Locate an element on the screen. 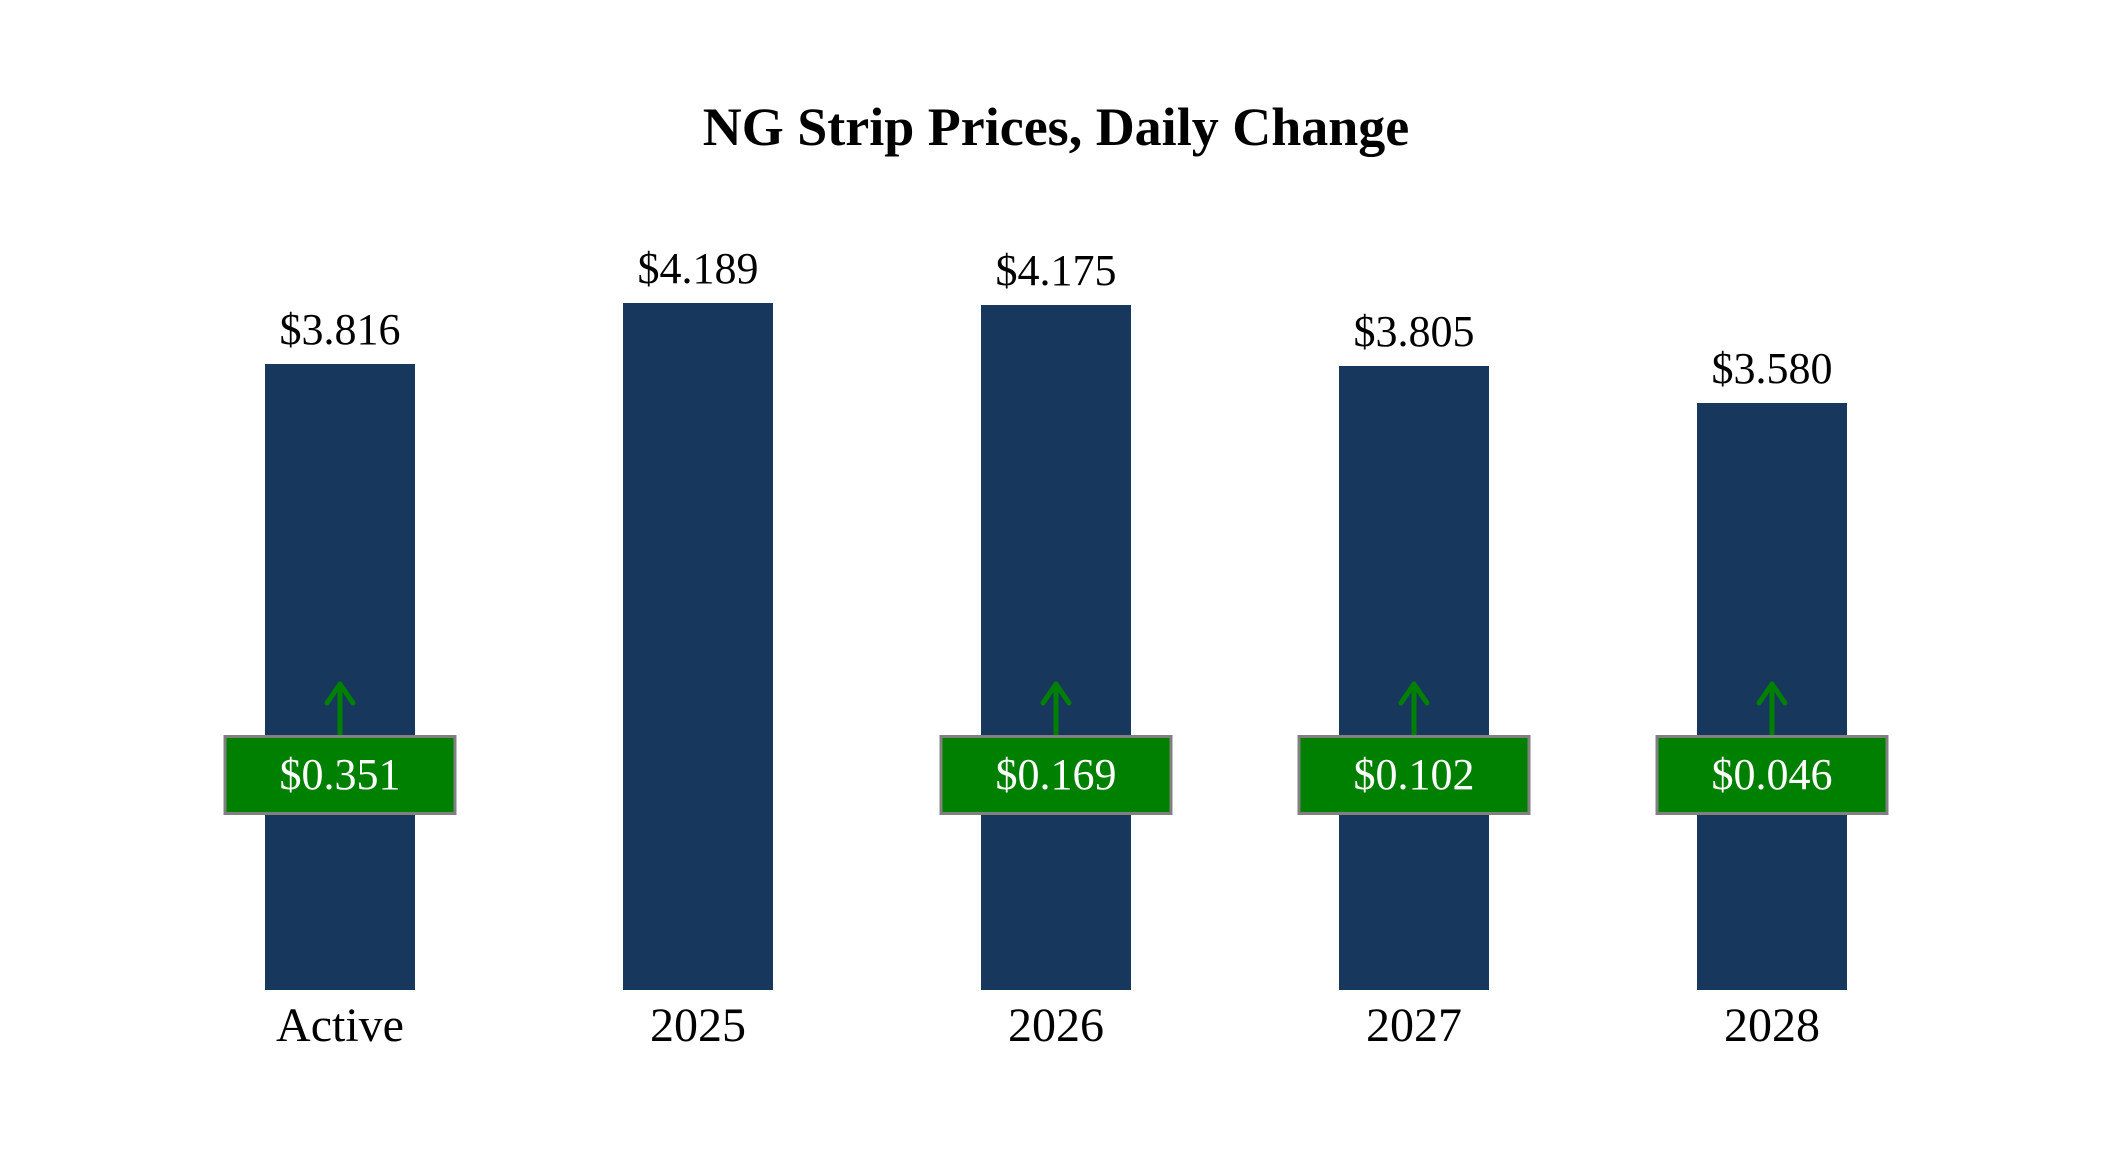 This screenshot has height=1152, width=2112. bar-value-label: $3.816 is located at coordinates (340, 329).